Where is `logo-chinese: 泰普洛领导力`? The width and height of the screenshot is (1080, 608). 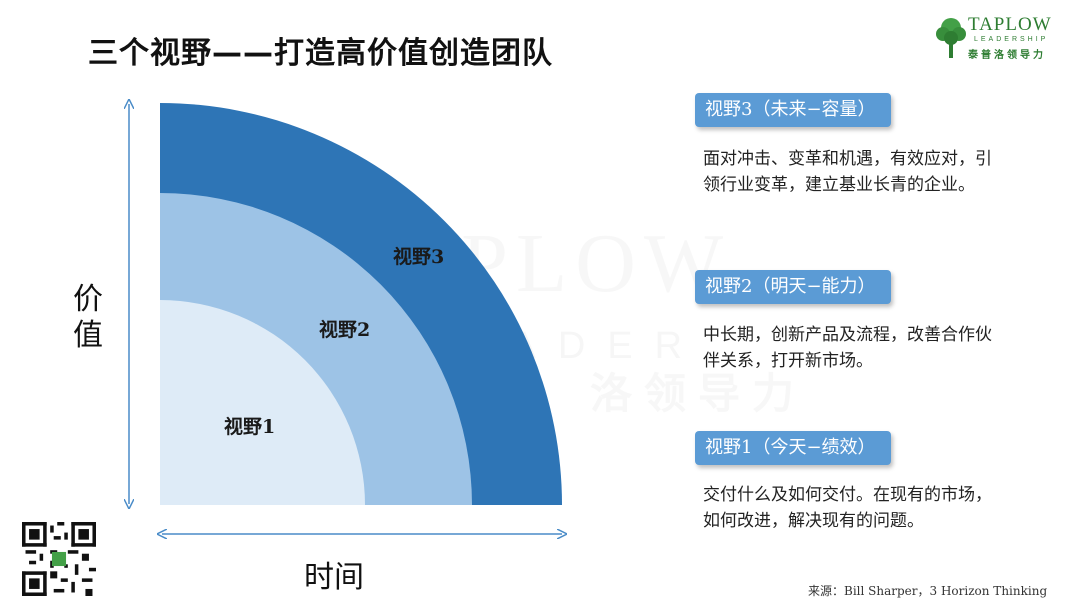
logo-chinese: 泰普洛领导力 is located at coordinates (1007, 55).